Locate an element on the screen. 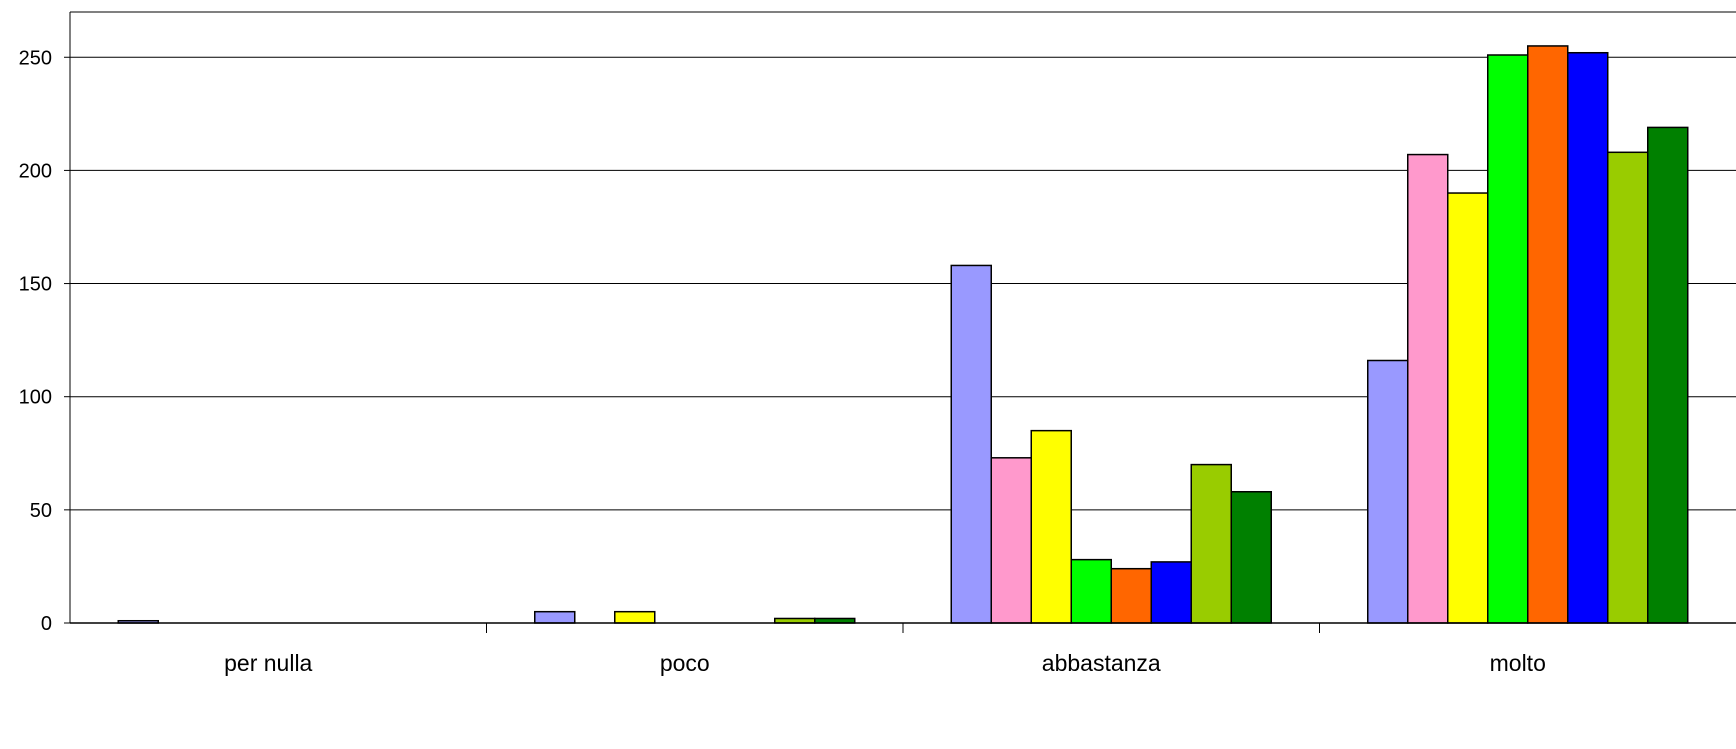 The image size is (1736, 749). x-category-label: molto is located at coordinates (1518, 663).